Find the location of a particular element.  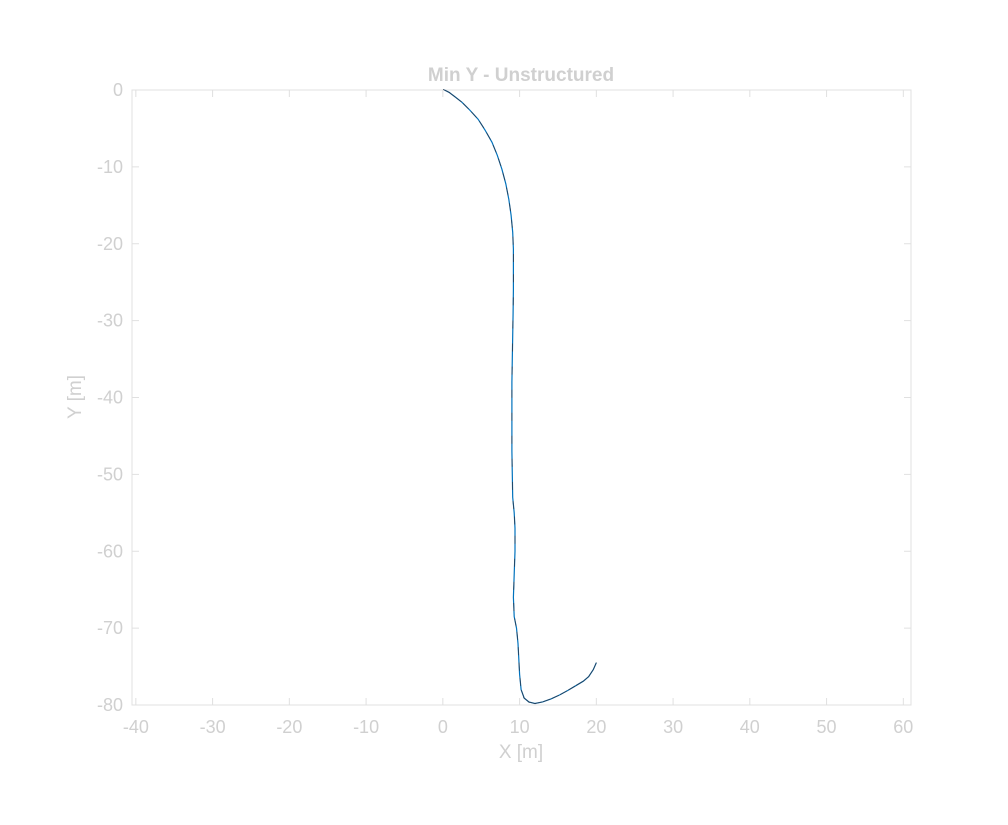

x-tick-label: 60 is located at coordinates (903, 727).